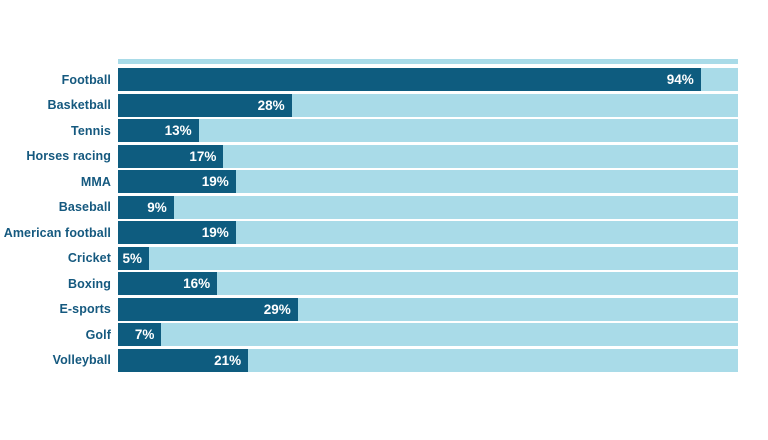 This screenshot has height=440, width=768. What do you see at coordinates (91, 130) in the screenshot?
I see `category-label: Tennis` at bounding box center [91, 130].